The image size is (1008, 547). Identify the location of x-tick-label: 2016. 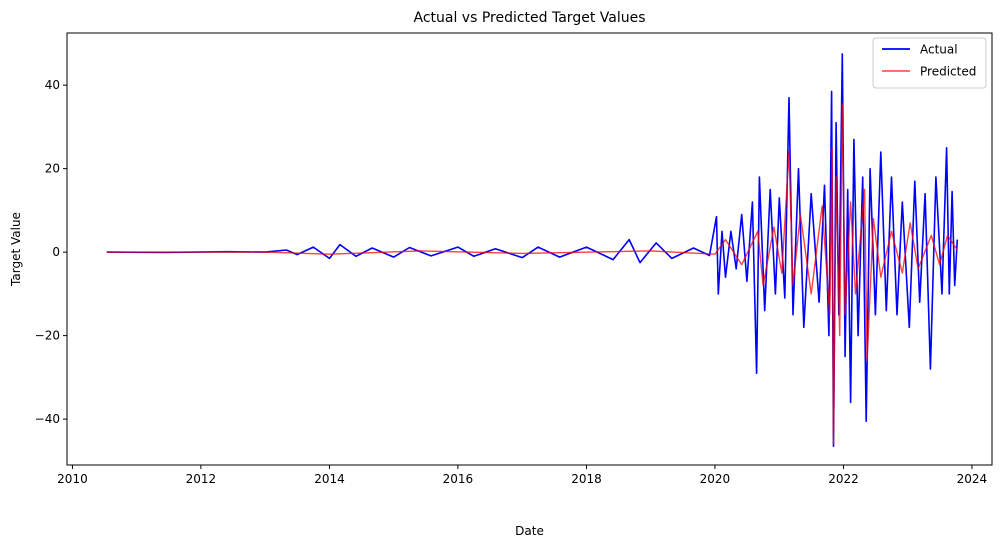
(458, 479).